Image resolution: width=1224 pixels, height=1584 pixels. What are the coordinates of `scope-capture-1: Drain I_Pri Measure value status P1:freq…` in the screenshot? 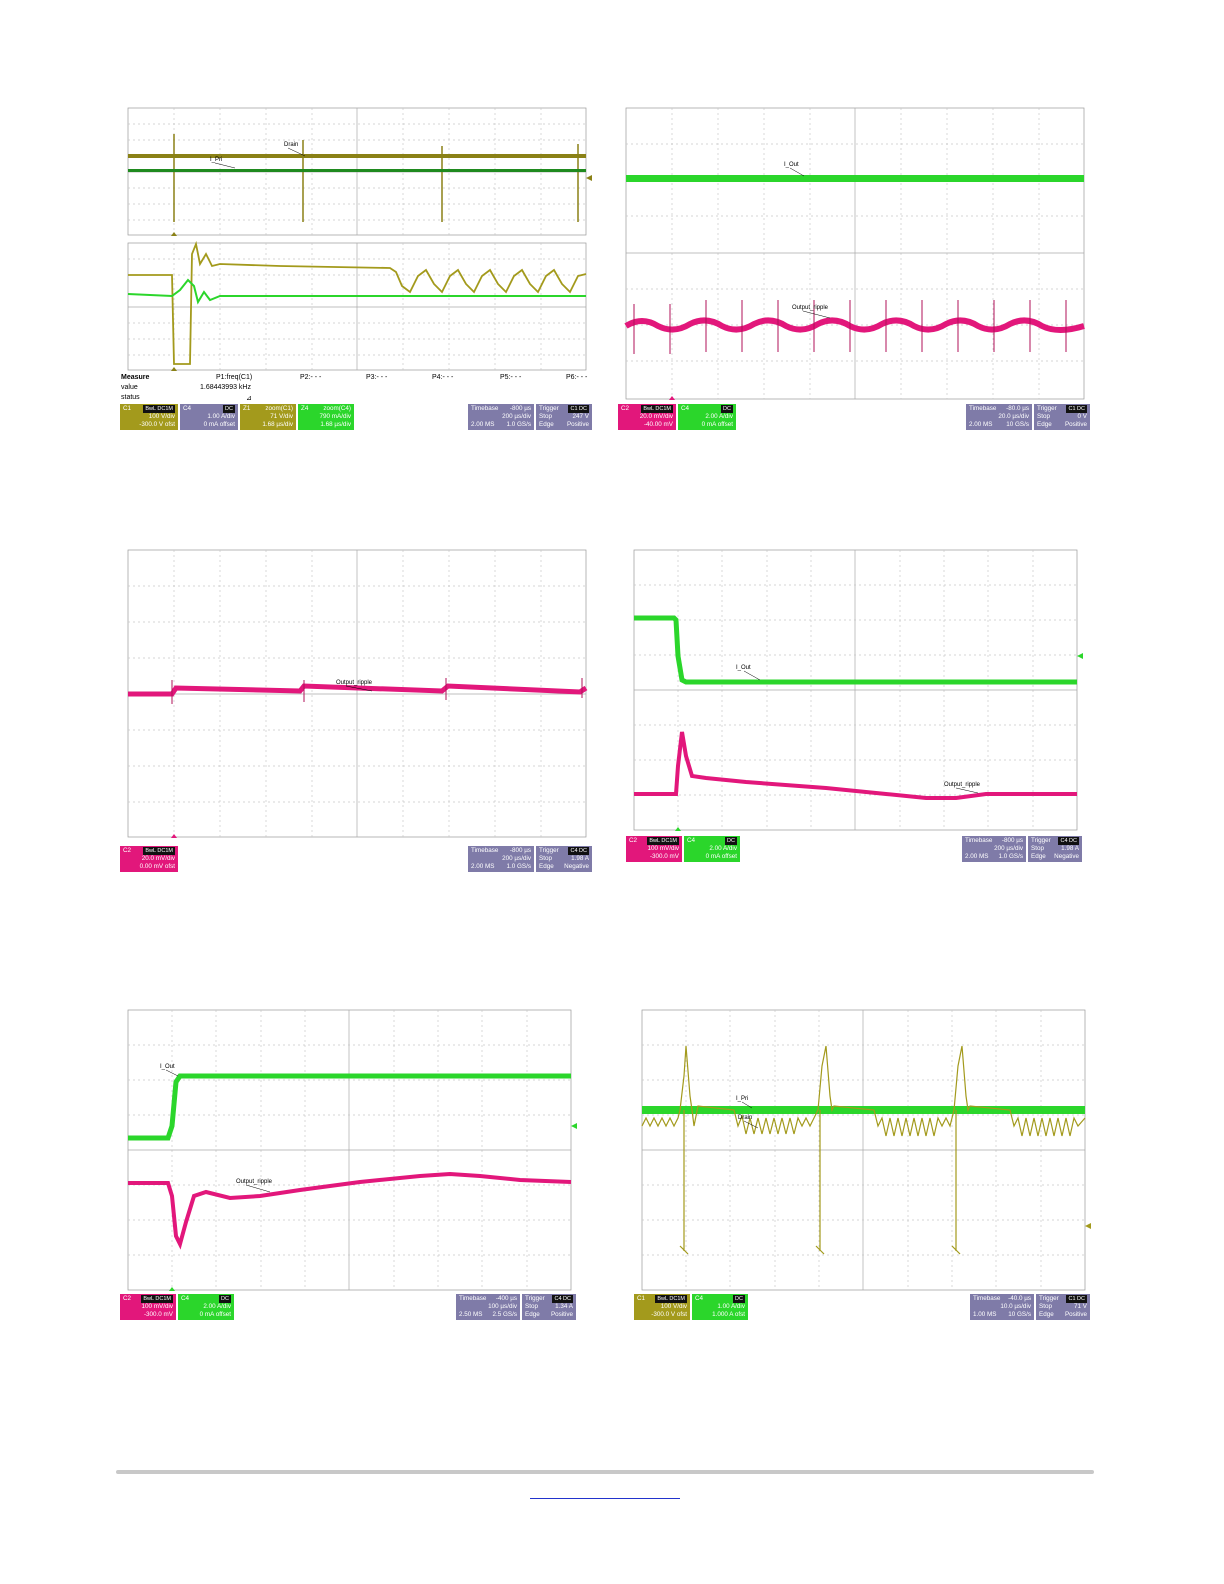 It's located at (356, 269).